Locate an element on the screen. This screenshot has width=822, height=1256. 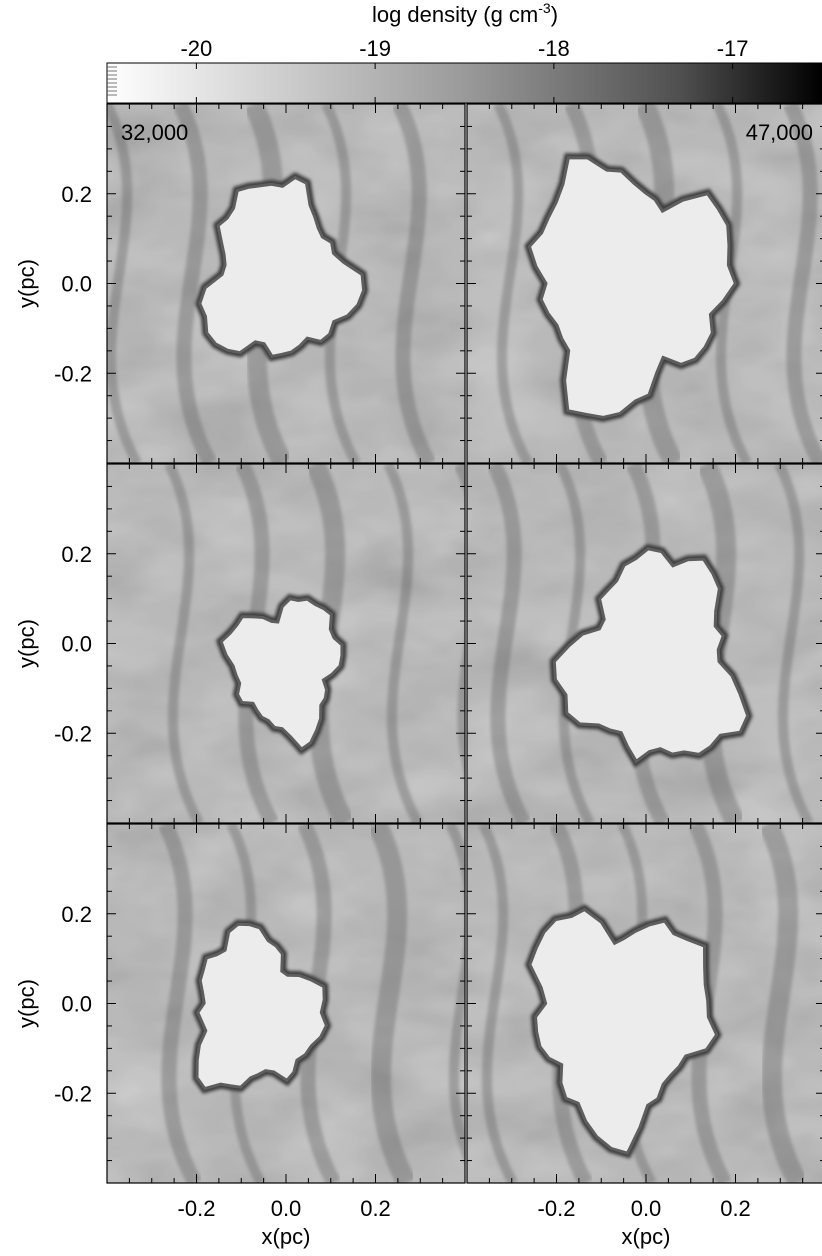
colorbar: log density (g cm-3) -20 -19 -18 -17 is located at coordinates (464, 52).